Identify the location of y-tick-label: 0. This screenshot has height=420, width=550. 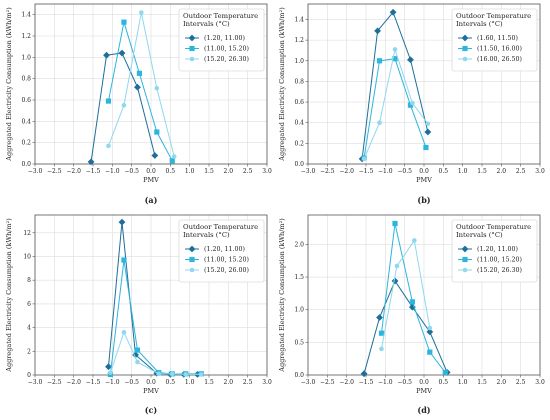
(29, 375).